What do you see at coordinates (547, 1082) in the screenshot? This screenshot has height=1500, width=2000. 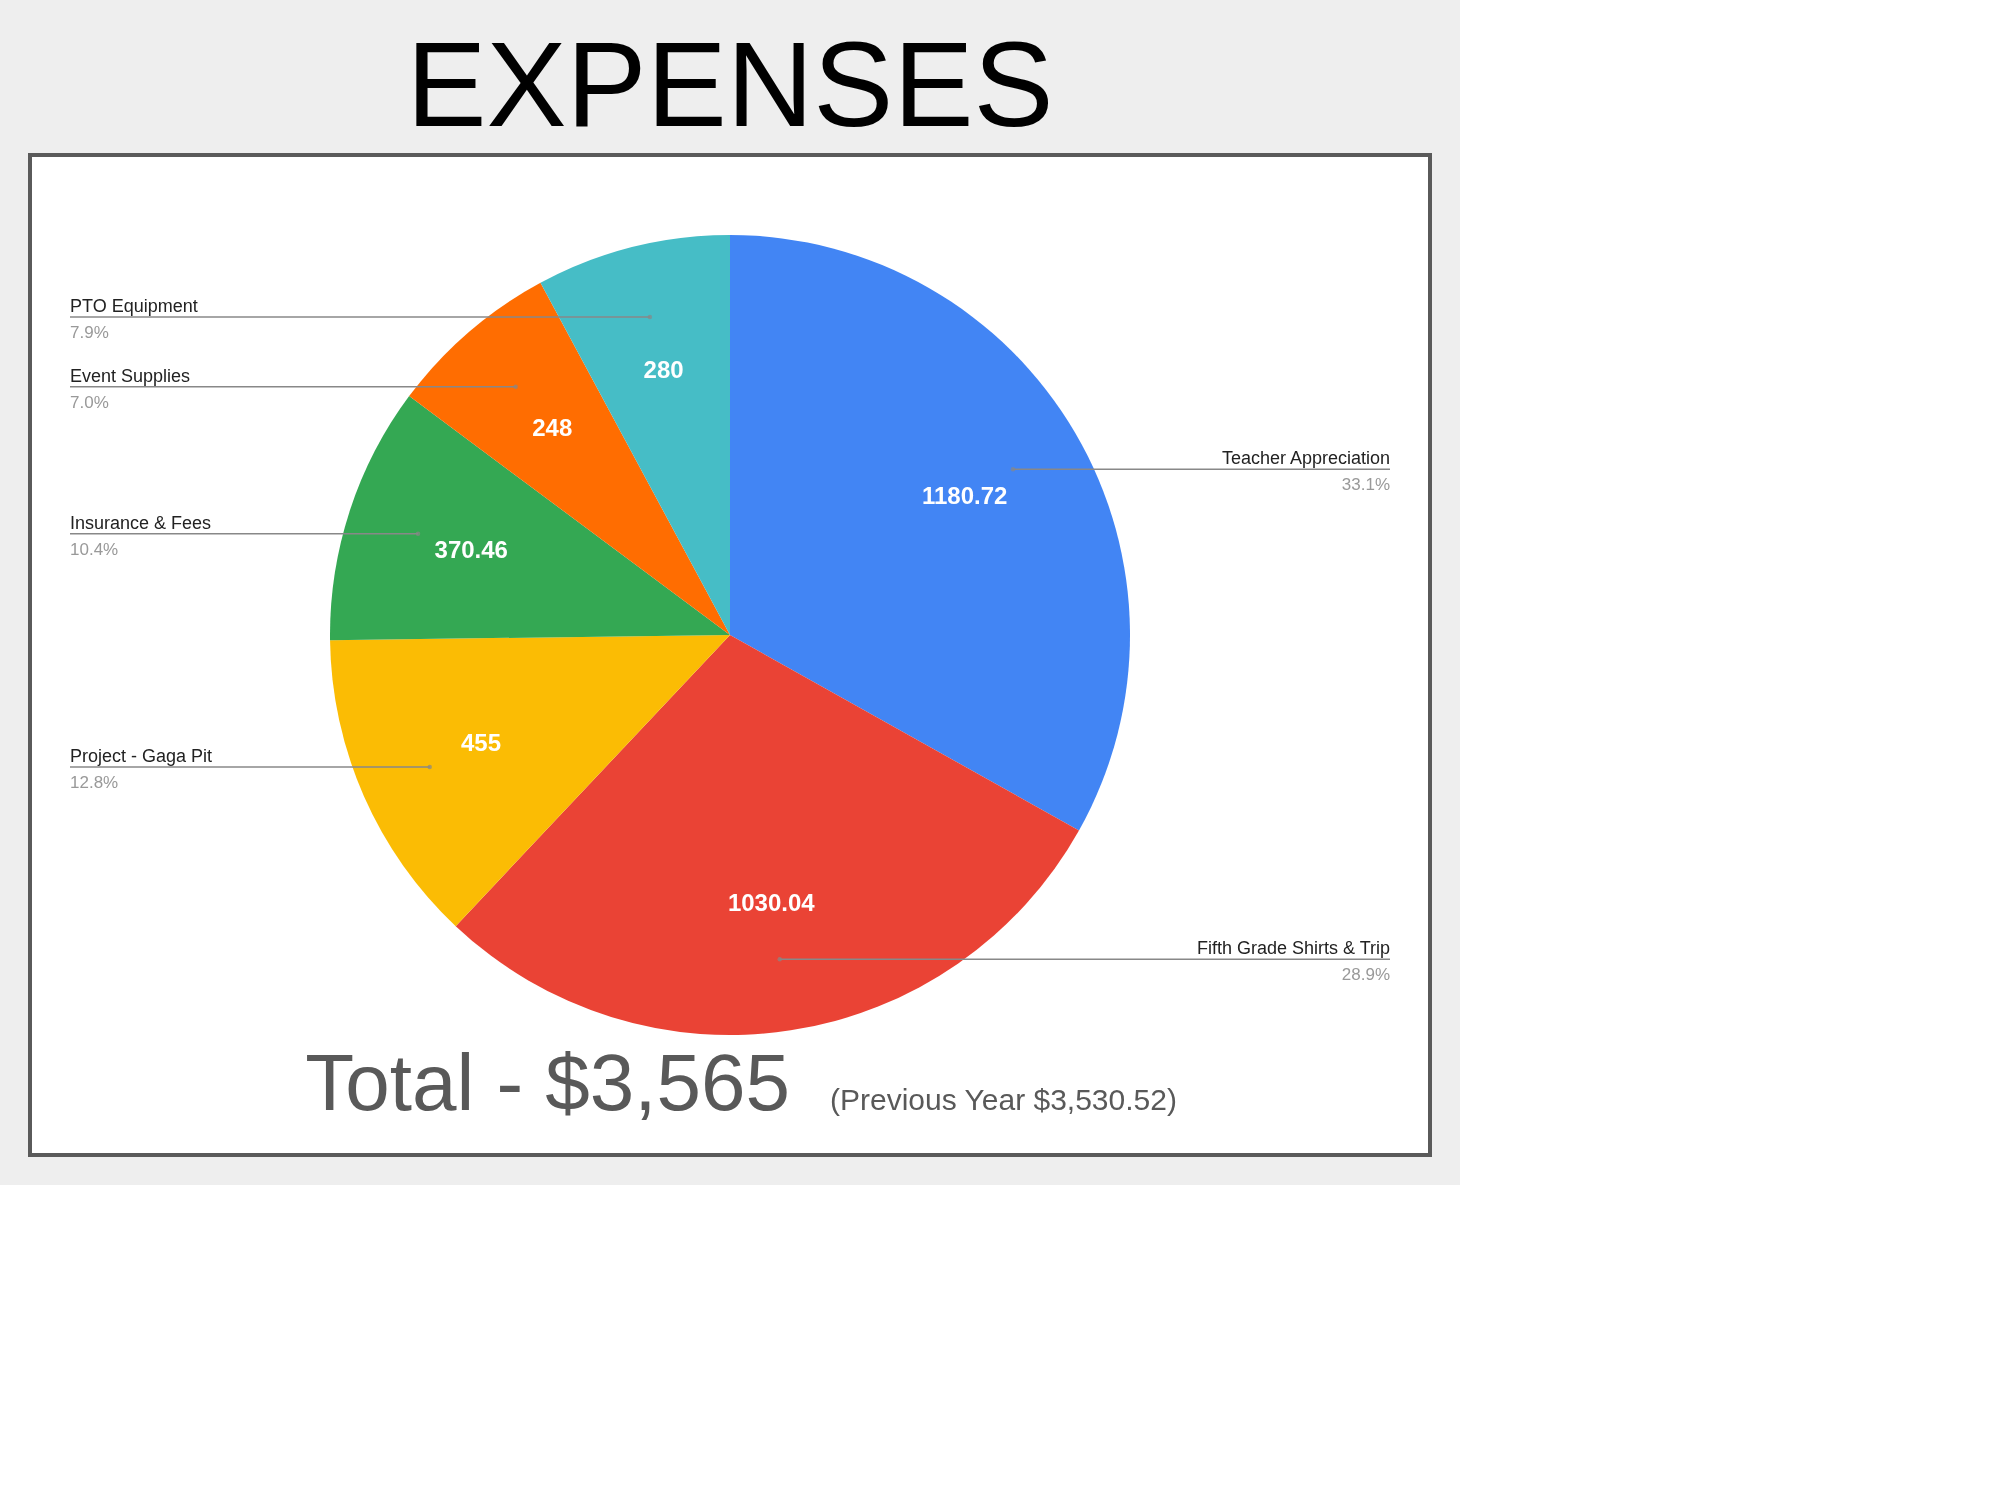 I see `text: Total - $3,565` at bounding box center [547, 1082].